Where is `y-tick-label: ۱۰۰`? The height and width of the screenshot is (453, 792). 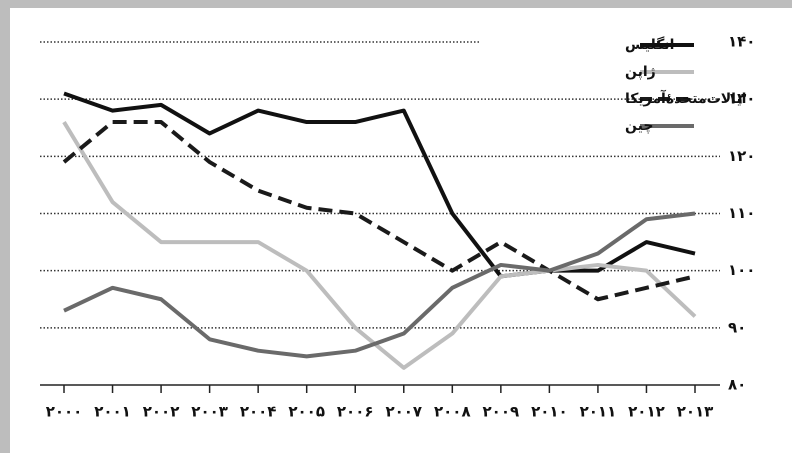
y-tick-label: ۱۰۰ is located at coordinates (741, 270).